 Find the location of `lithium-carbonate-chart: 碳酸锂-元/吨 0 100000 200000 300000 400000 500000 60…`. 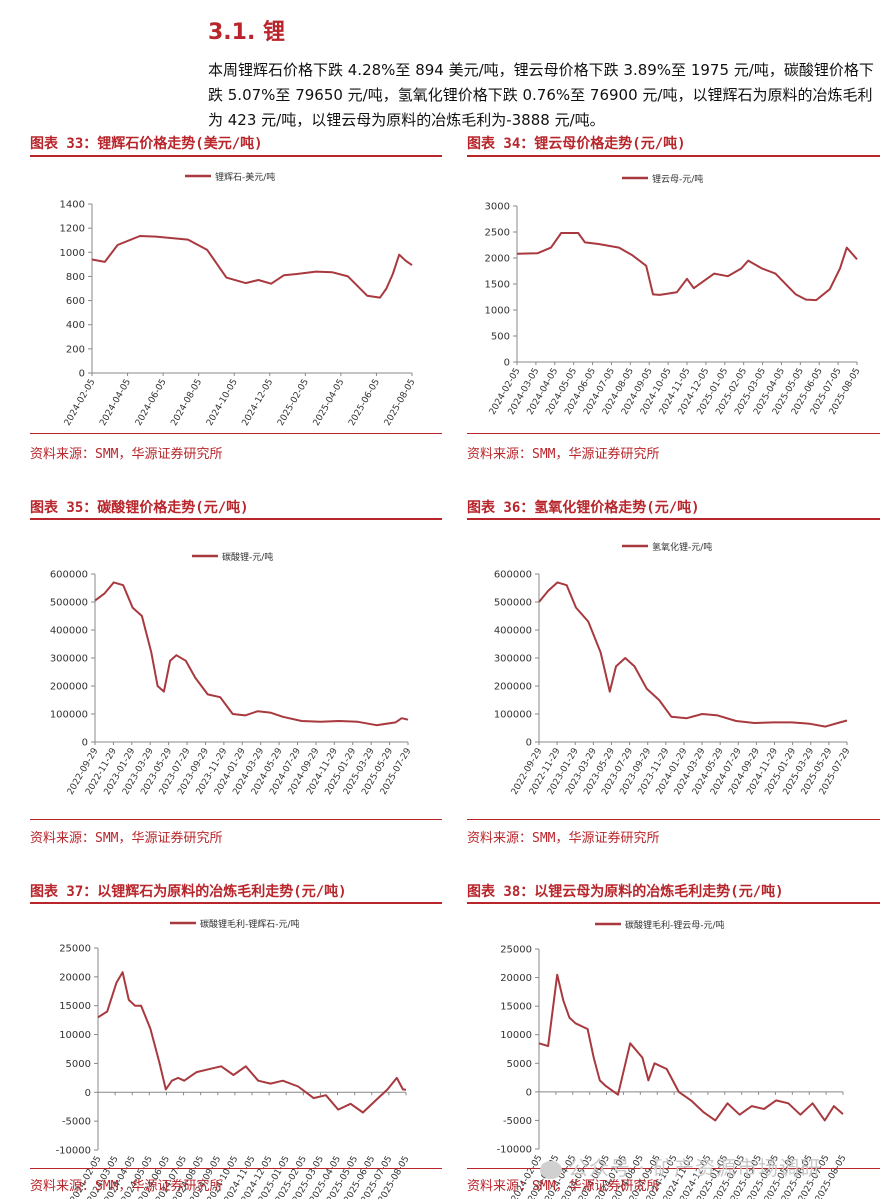

lithium-carbonate-chart: 碳酸锂-元/吨 0 100000 200000 300000 400000 500000 60… is located at coordinates (236, 669).